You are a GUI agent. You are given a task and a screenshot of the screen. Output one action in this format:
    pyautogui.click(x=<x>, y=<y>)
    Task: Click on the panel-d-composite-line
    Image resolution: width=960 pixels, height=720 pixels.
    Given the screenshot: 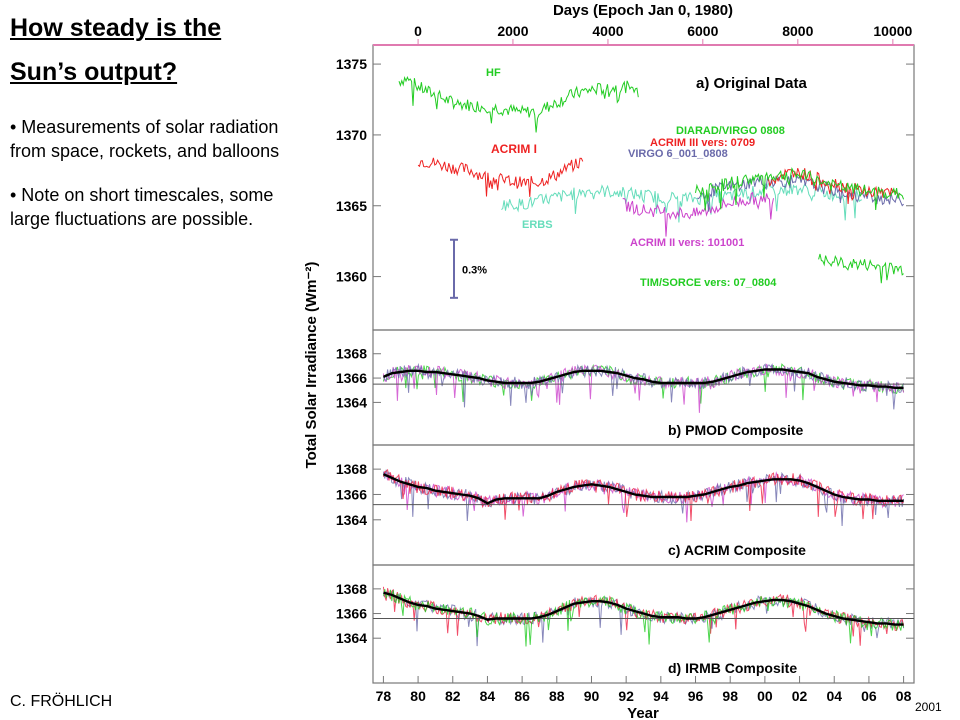 What is the action you would take?
    pyautogui.click(x=643, y=608)
    